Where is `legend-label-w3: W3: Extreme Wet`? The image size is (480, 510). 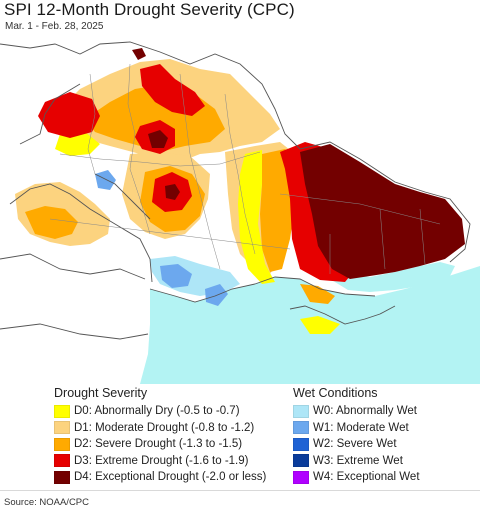 legend-label-w3: W3: Extreme Wet is located at coordinates (358, 460).